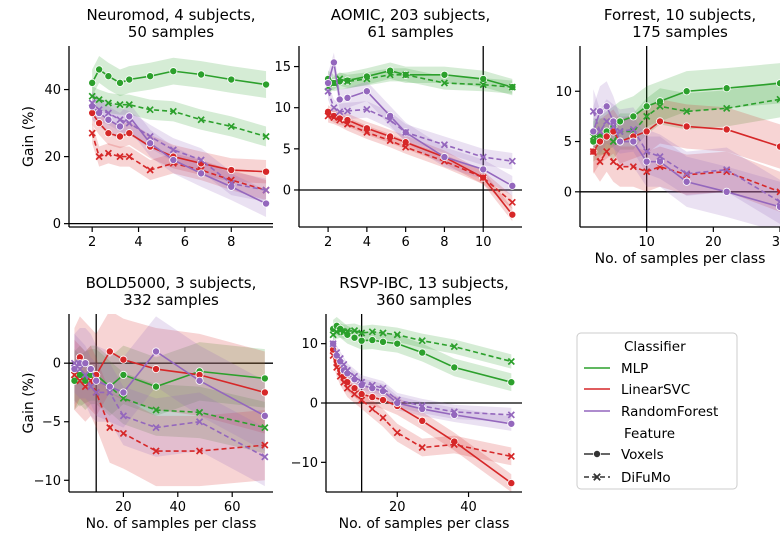  I want to click on legend-voxels-marker, so click(597, 453).